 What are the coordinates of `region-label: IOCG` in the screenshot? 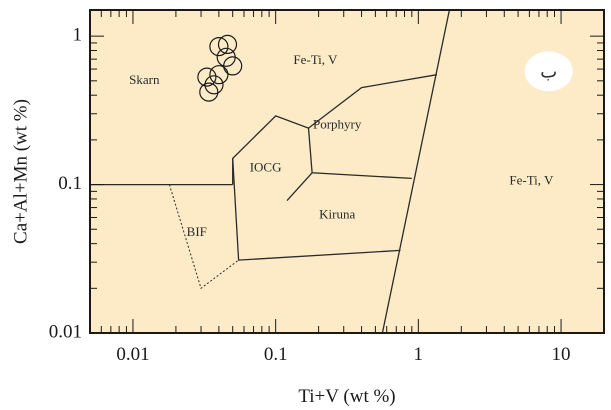 It's located at (266, 167).